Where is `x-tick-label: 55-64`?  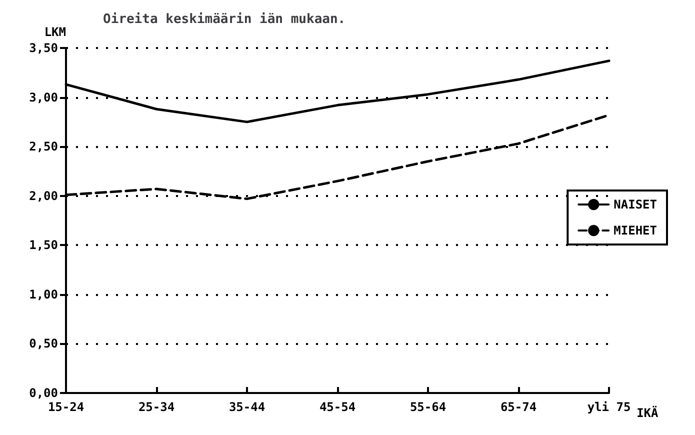
x-tick-label: 55-64 is located at coordinates (428, 407).